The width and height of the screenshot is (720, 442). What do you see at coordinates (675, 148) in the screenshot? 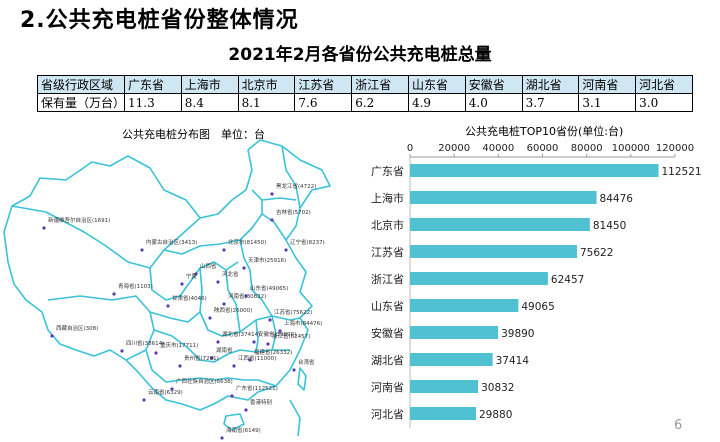
I see `x-tick-label: 120000` at bounding box center [675, 148].